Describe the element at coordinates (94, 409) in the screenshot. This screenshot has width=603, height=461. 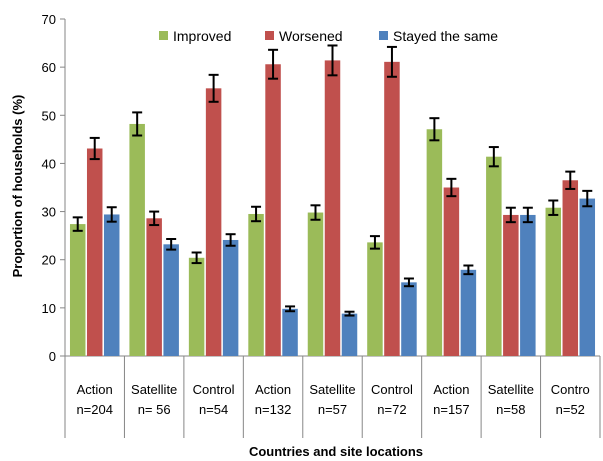
I see `x-category-sample-size: n=204` at that location.